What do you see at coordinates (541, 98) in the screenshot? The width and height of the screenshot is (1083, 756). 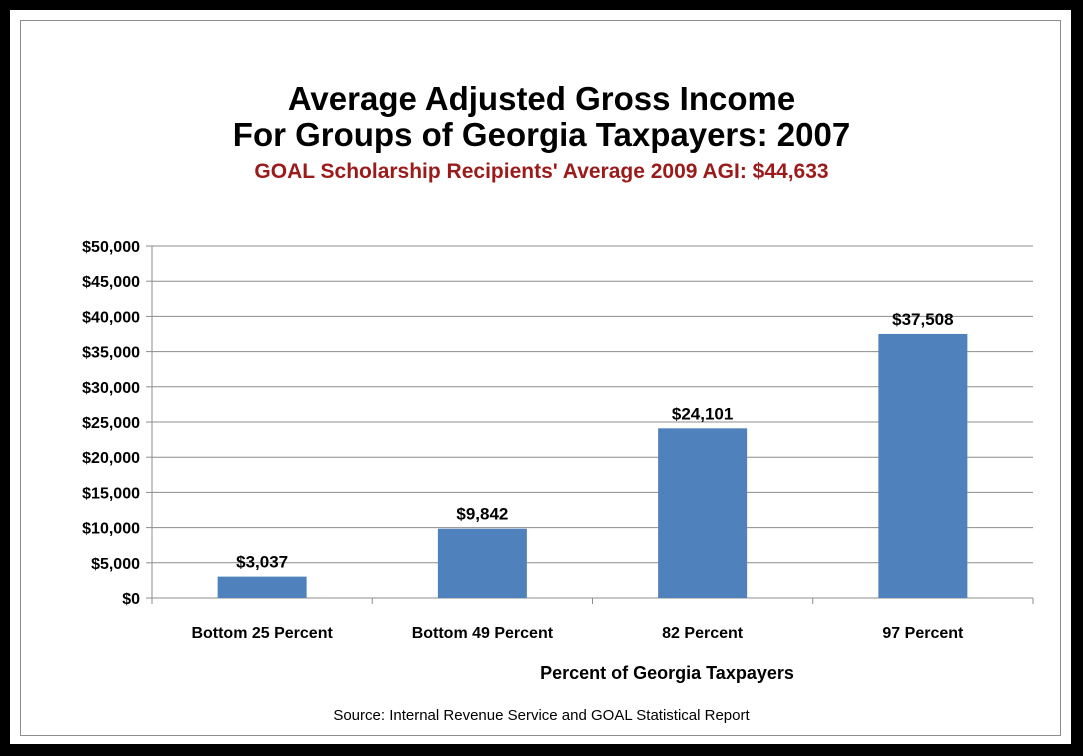 I see `chart-title-line1: Average Adjusted Gross Income` at bounding box center [541, 98].